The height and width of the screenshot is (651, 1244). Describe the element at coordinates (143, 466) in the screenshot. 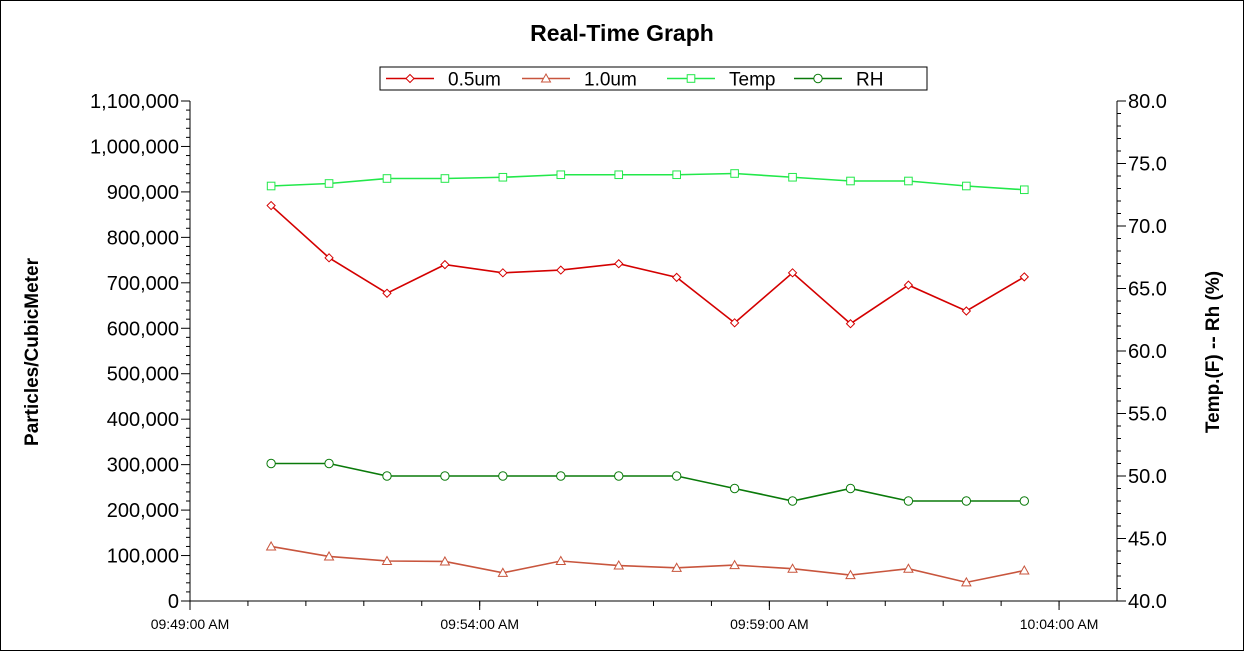

I see `y-left-tick-label: 300,000` at that location.